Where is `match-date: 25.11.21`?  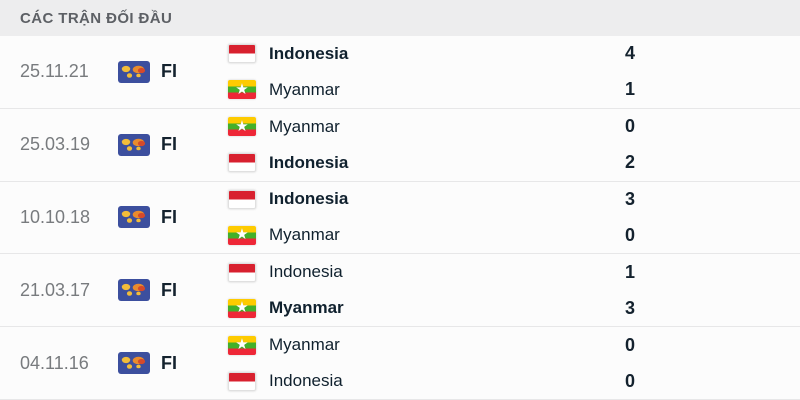
match-date: 25.11.21 is located at coordinates (54, 71).